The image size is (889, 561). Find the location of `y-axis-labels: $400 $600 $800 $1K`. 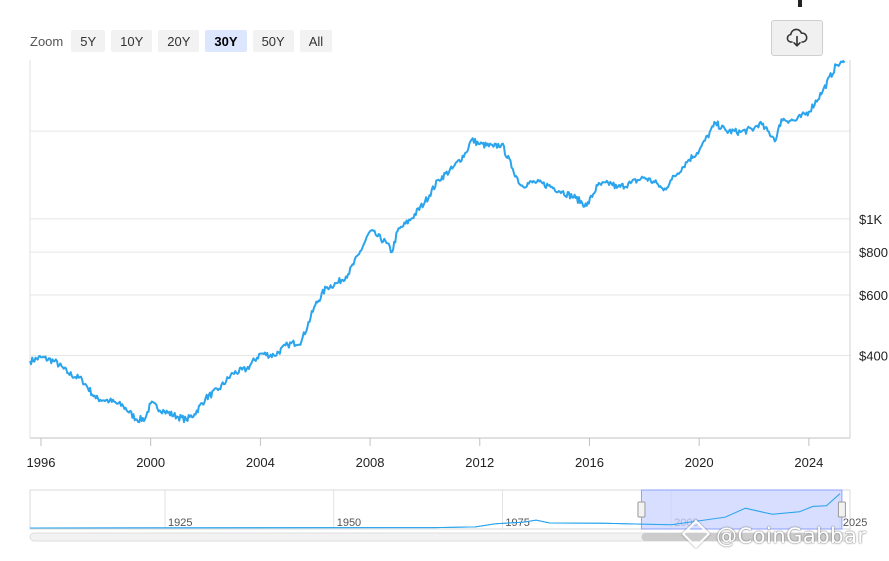

y-axis-labels: $400 $600 $800 $1K is located at coordinates (873, 288).